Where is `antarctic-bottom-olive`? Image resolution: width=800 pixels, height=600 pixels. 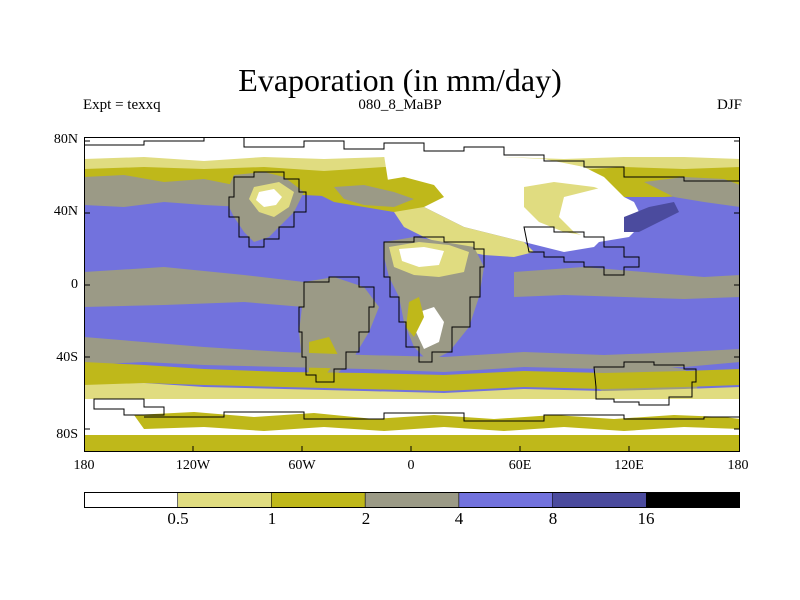
antarctic-bottom-olive is located at coordinates (412, 443).